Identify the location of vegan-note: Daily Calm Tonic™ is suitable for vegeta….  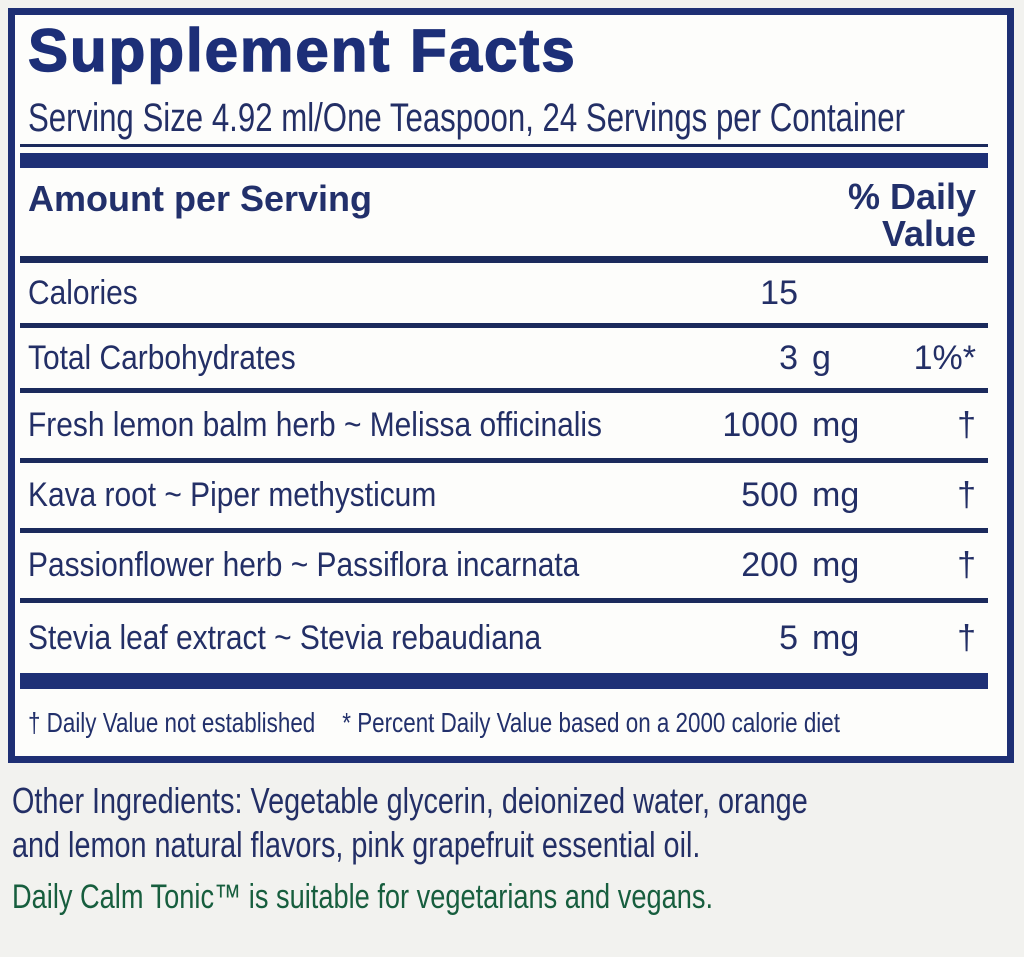
(362, 897).